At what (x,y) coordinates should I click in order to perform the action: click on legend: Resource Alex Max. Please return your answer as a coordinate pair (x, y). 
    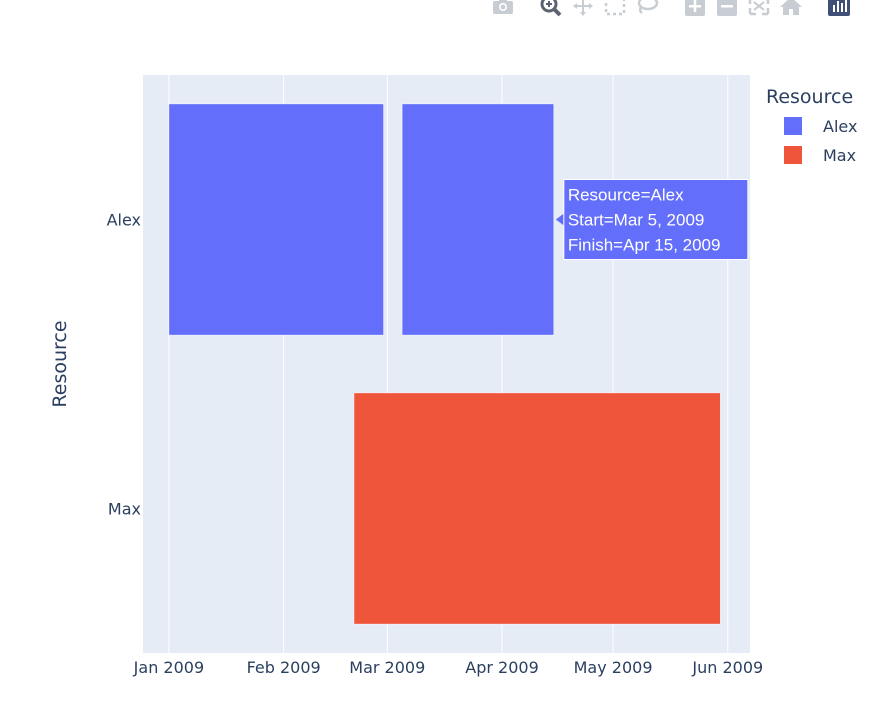
    Looking at the image, I should click on (811, 125).